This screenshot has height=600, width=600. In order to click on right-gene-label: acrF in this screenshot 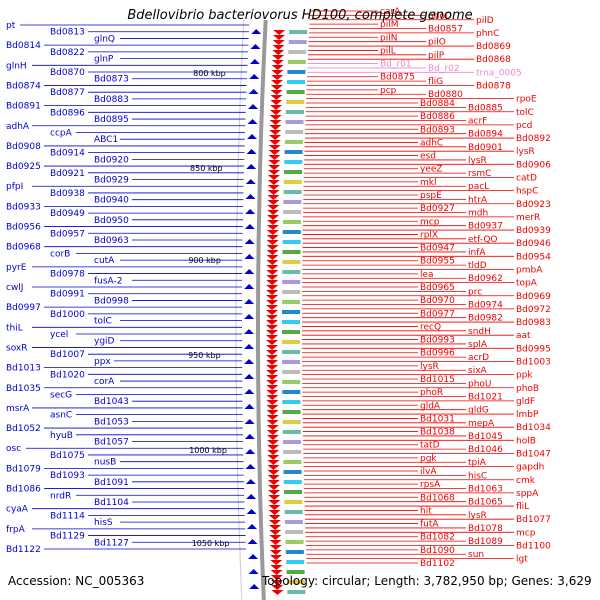, I will do `click(477, 122)`.